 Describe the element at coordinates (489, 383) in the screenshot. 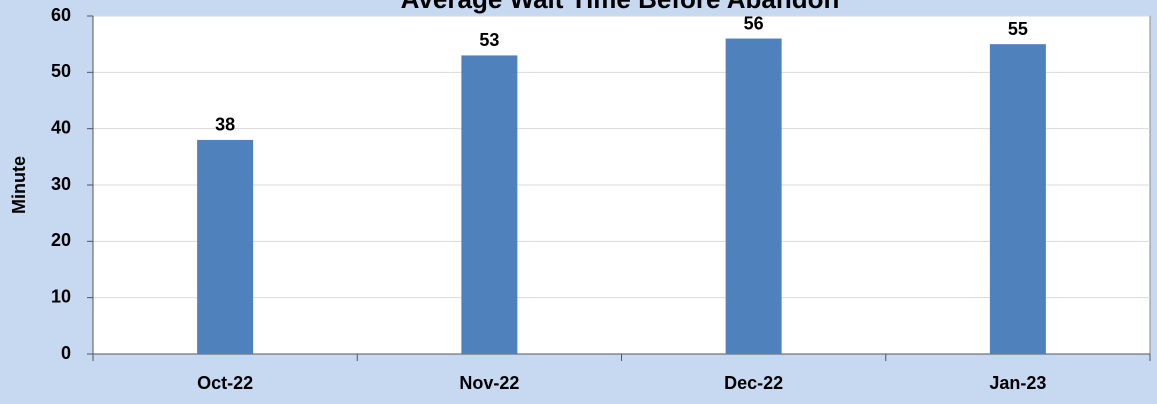

I see `x-tick-label: Nov-22` at that location.